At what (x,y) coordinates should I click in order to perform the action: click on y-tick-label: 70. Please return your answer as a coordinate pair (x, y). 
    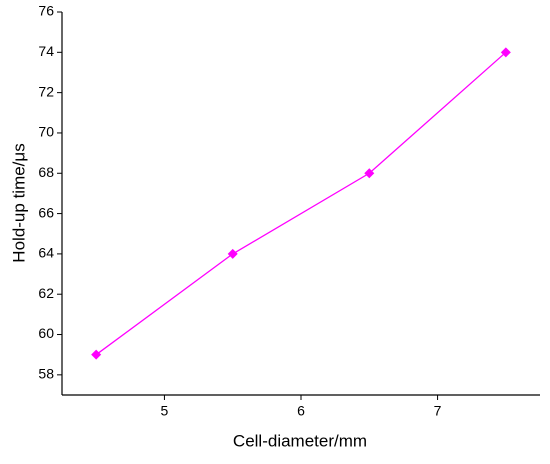
    Looking at the image, I should click on (46, 132).